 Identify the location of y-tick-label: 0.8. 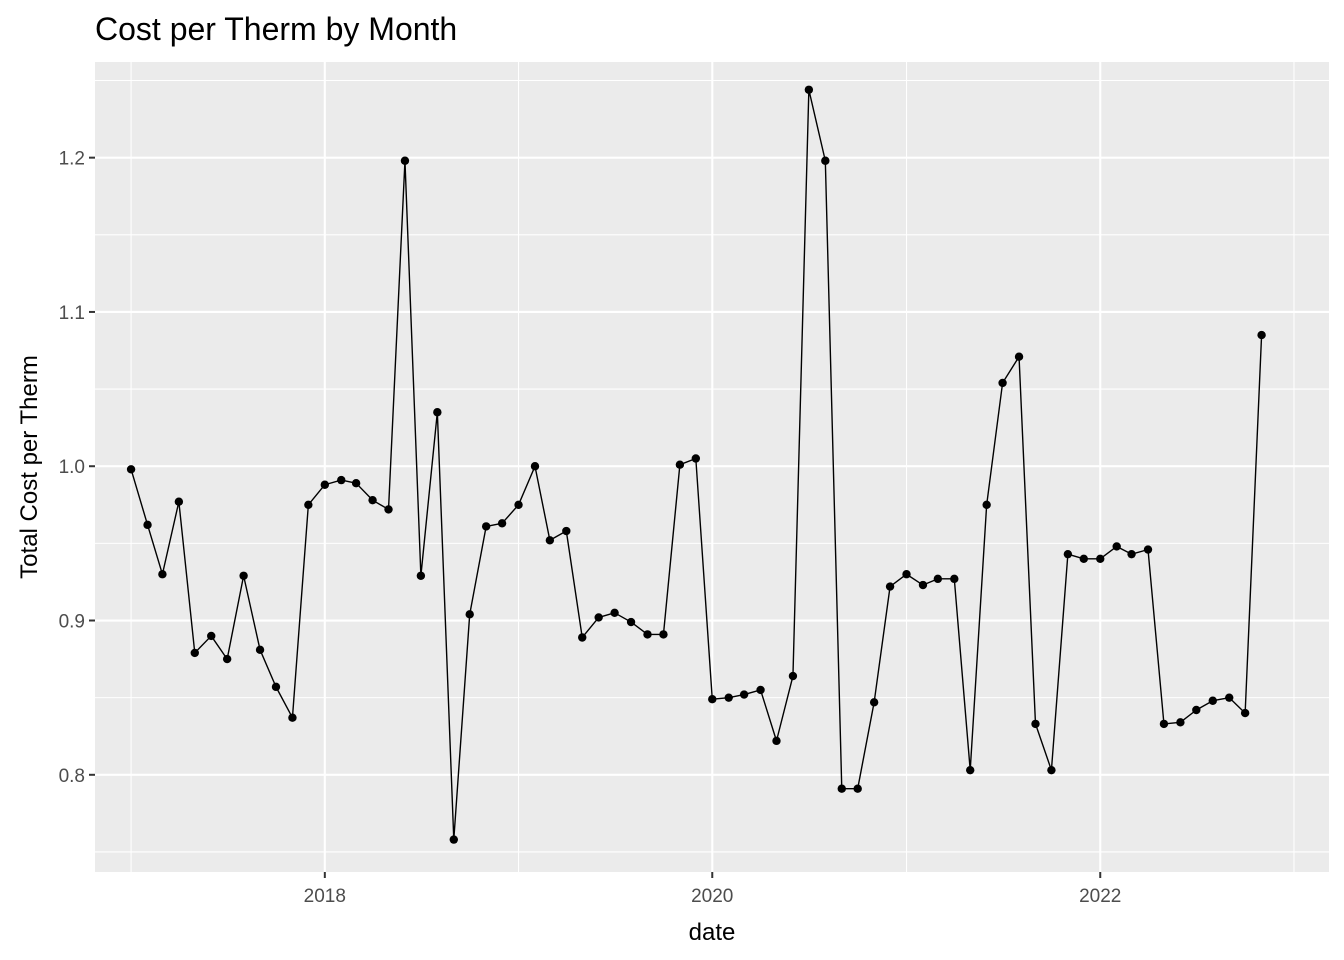
(72, 776).